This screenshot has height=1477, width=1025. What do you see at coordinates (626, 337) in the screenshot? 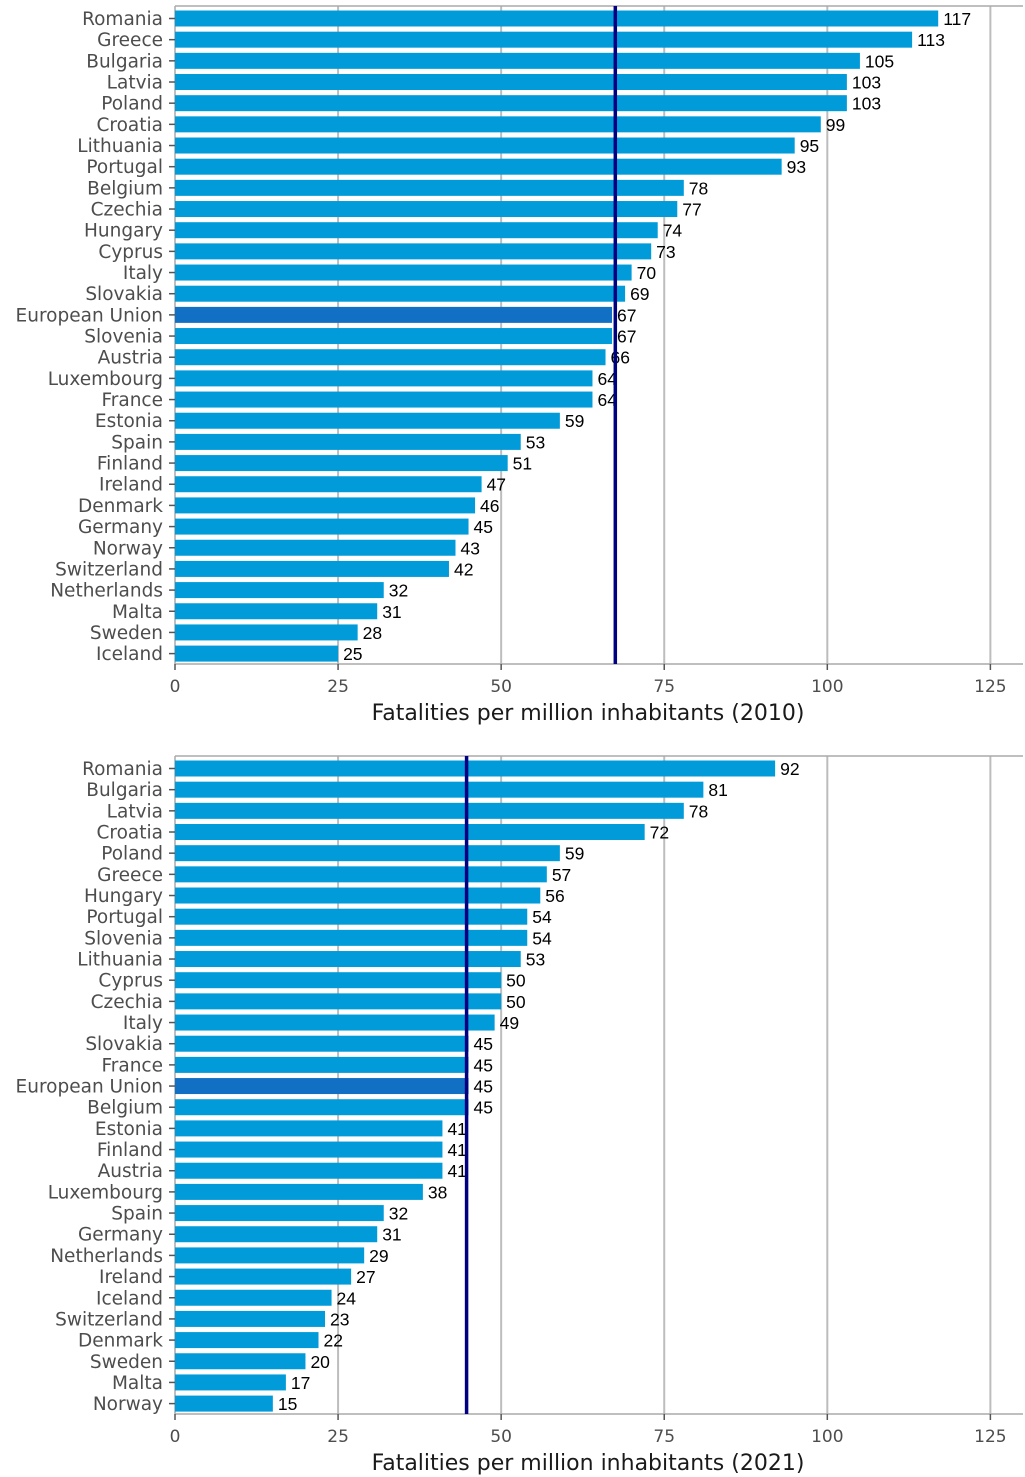
I see `value-label: 67` at bounding box center [626, 337].